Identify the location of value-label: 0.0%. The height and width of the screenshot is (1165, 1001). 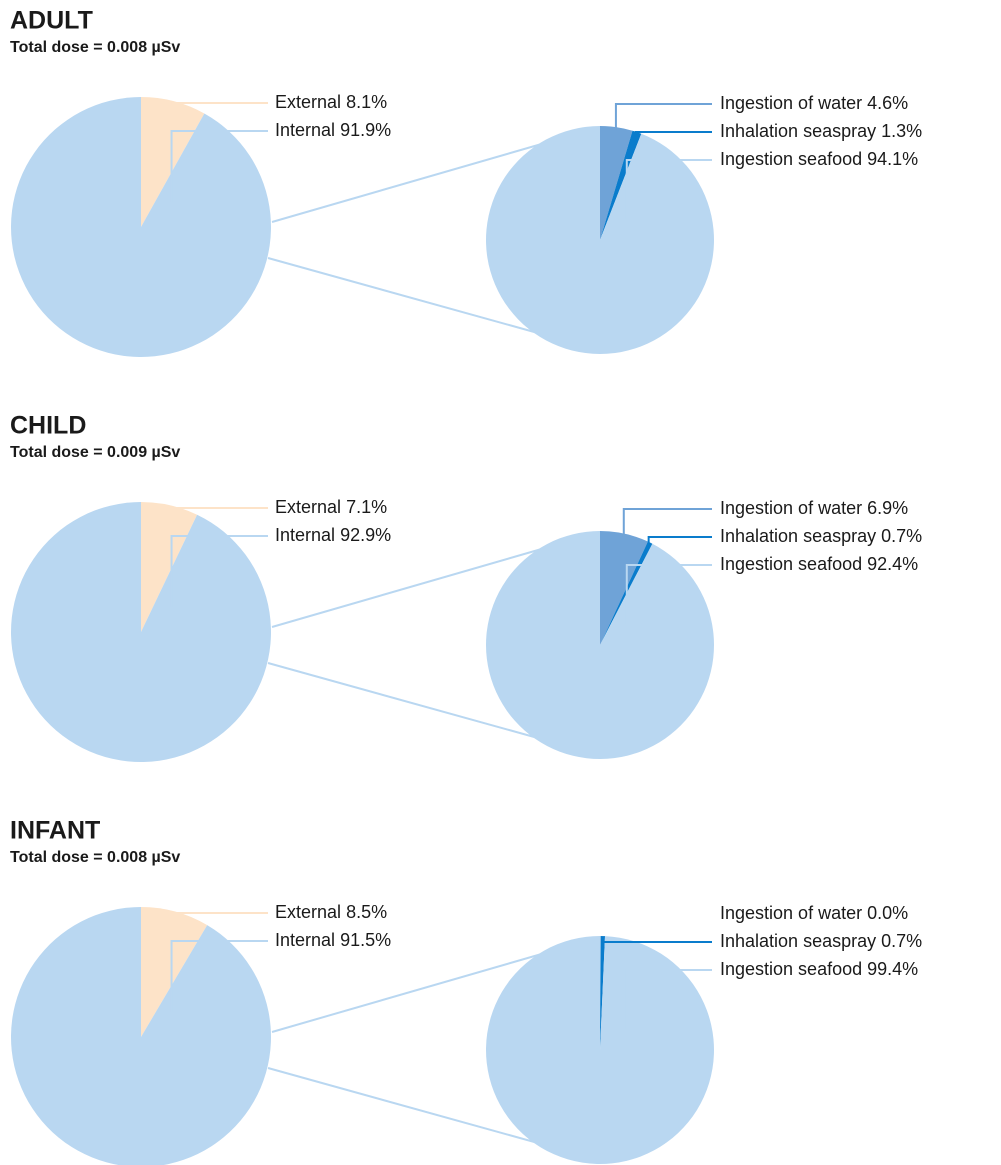
(887, 913).